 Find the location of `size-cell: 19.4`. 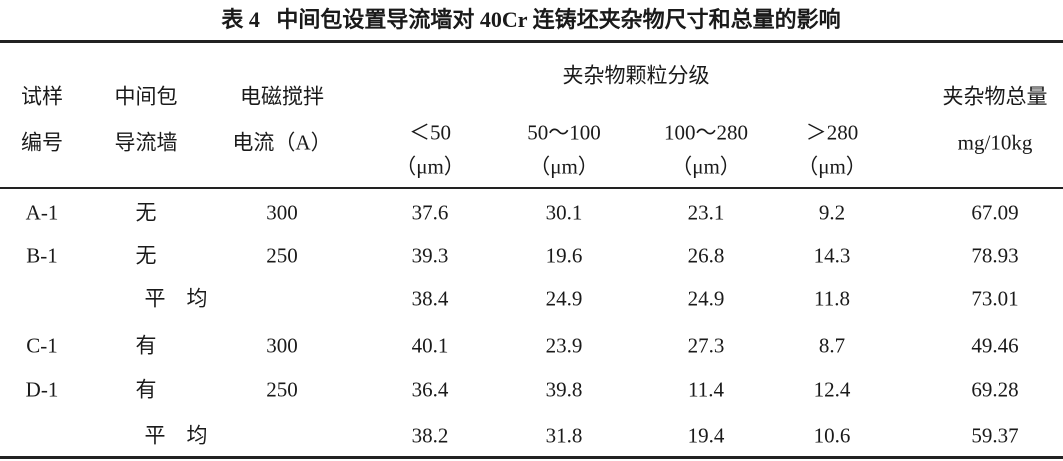

size-cell: 19.4 is located at coordinates (706, 435).